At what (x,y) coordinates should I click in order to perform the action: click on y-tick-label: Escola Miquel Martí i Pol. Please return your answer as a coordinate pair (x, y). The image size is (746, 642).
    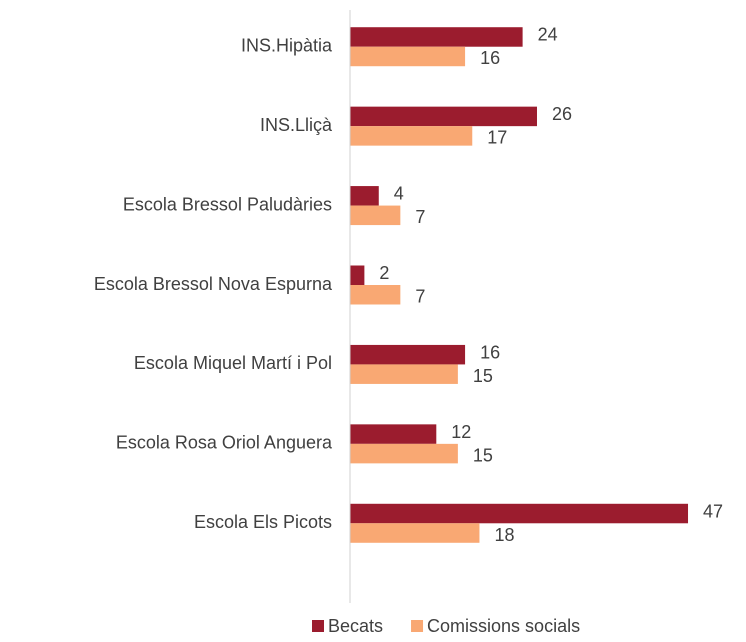
    Looking at the image, I should click on (233, 363).